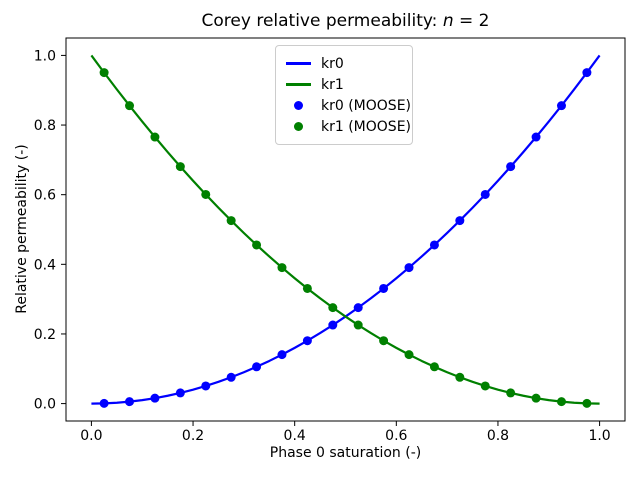 The width and height of the screenshot is (640, 480). I want to click on x-tick-label: 0.2, so click(193, 436).